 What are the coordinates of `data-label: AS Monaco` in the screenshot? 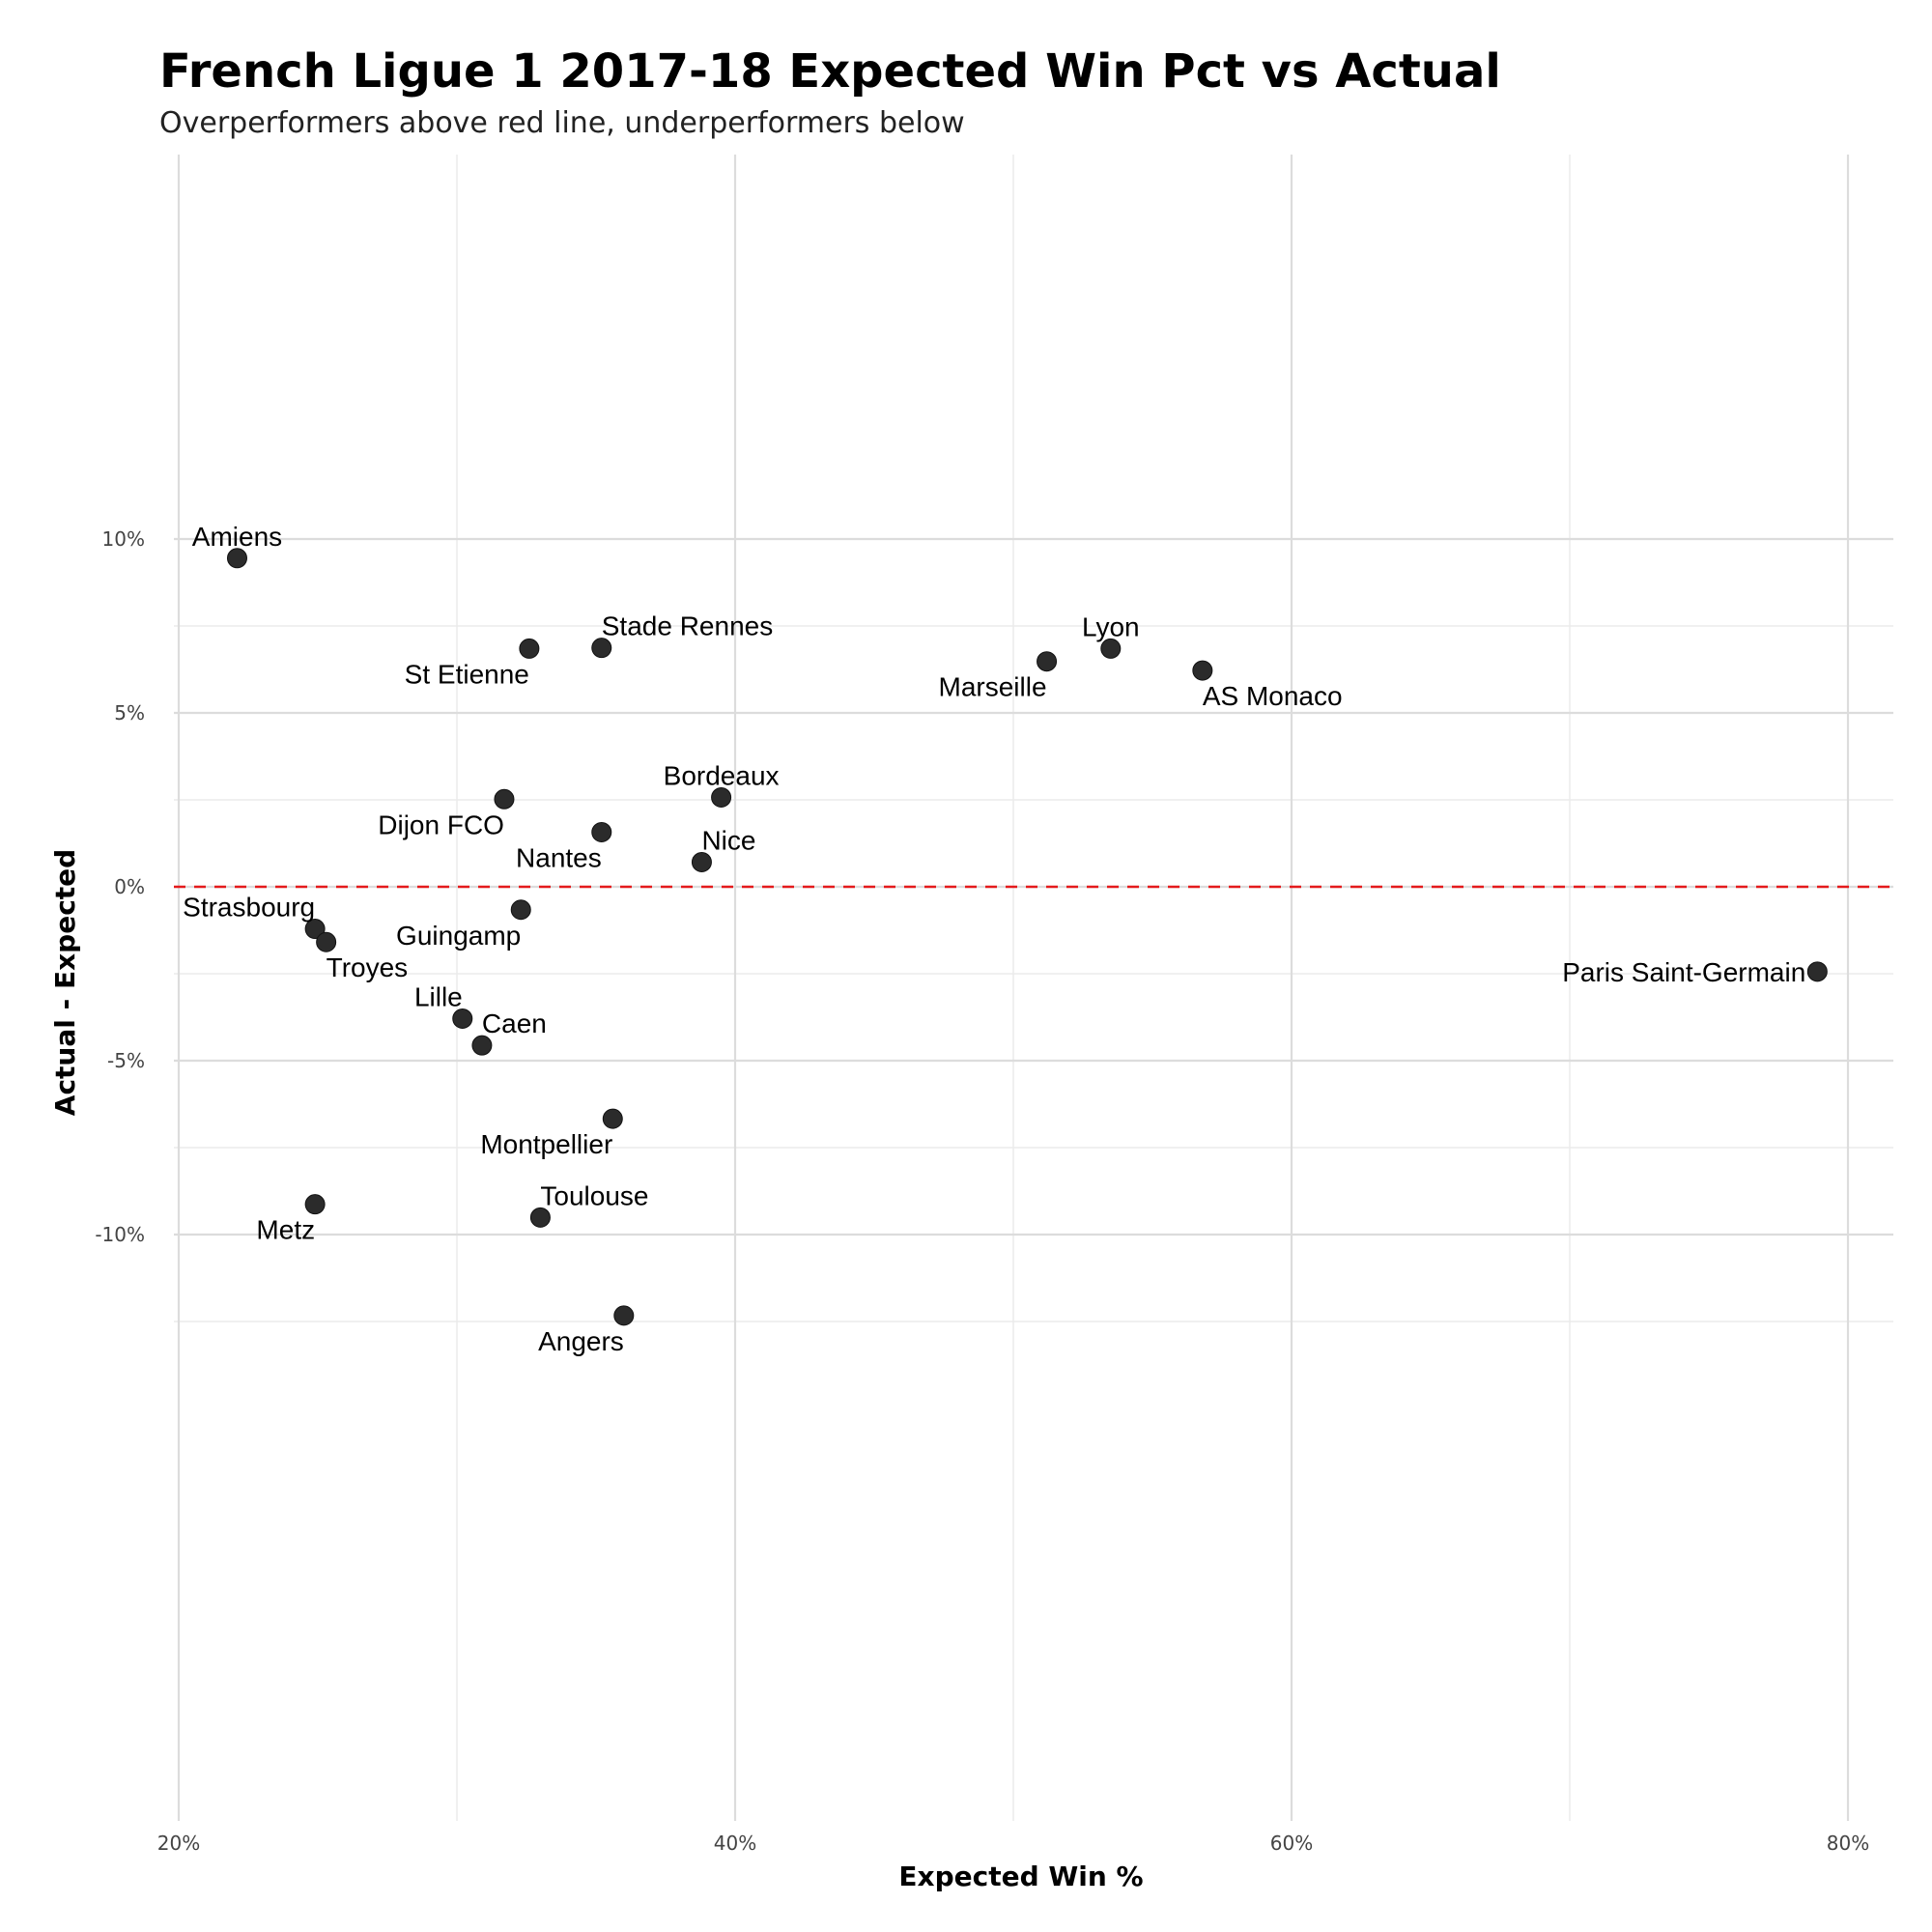 It's located at (1273, 696).